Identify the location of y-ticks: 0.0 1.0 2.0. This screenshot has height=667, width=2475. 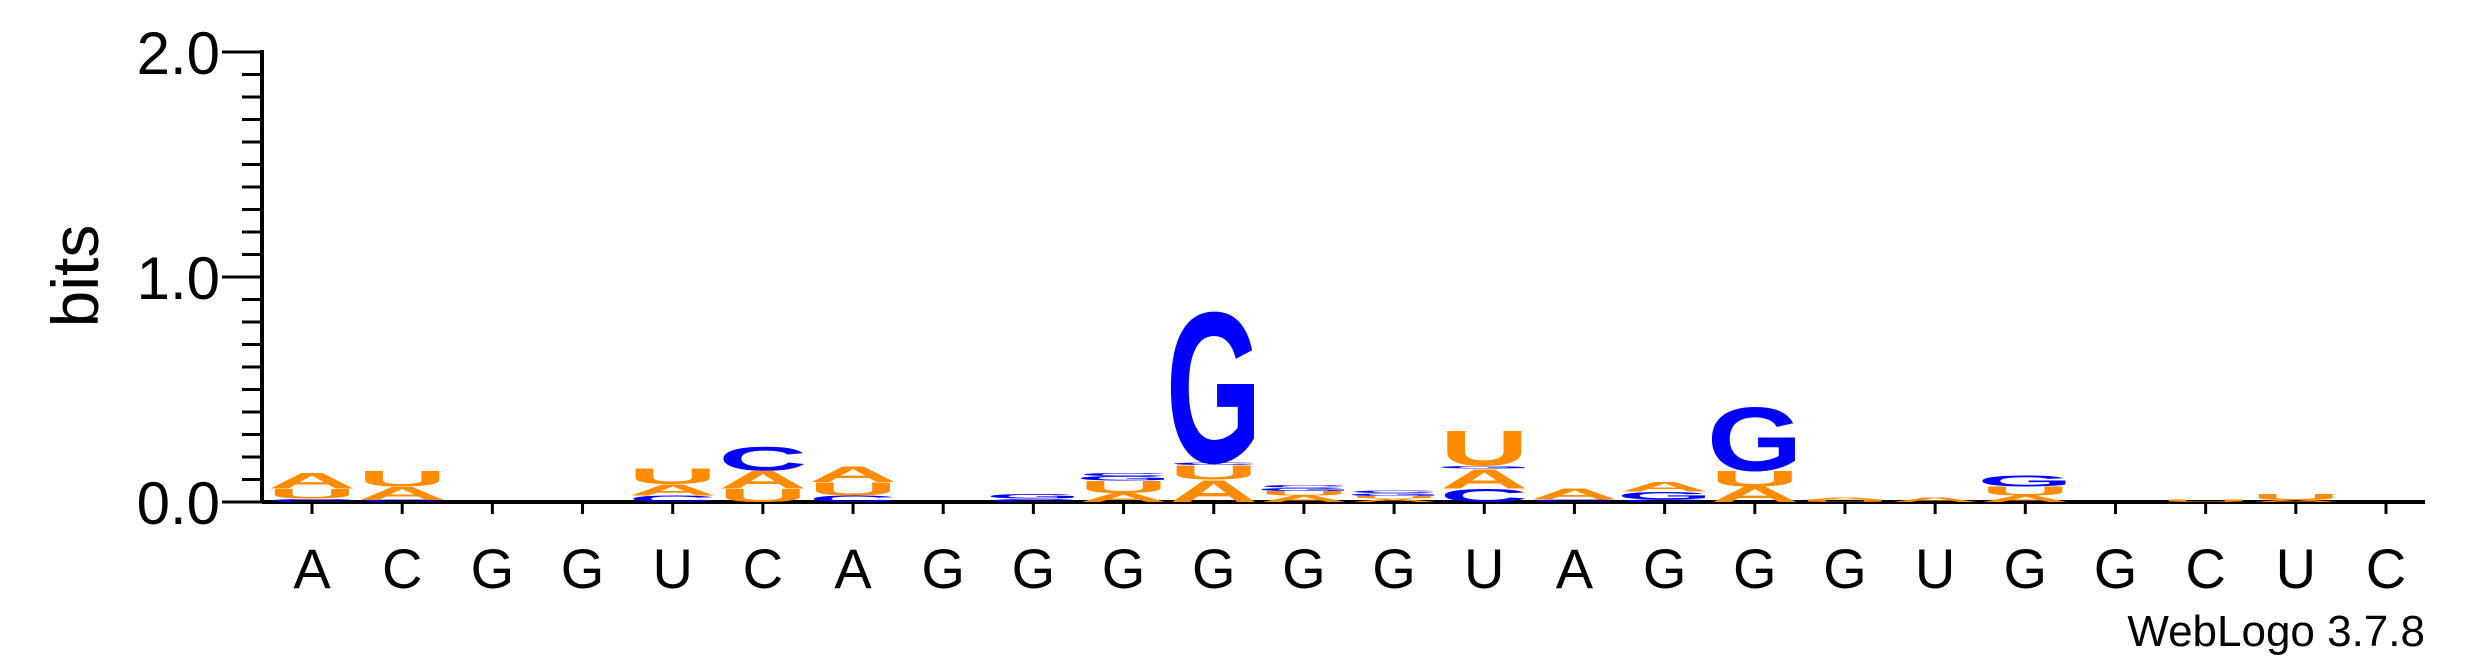
(199, 278).